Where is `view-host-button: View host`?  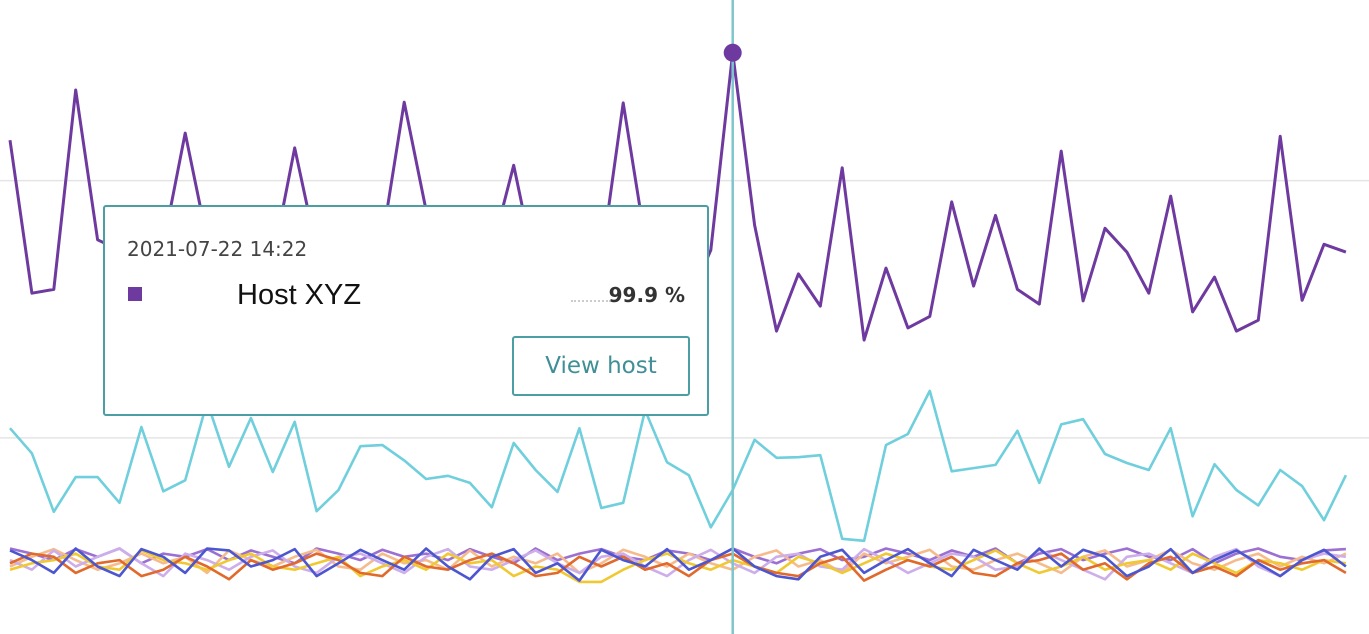
view-host-button: View host is located at coordinates (601, 366).